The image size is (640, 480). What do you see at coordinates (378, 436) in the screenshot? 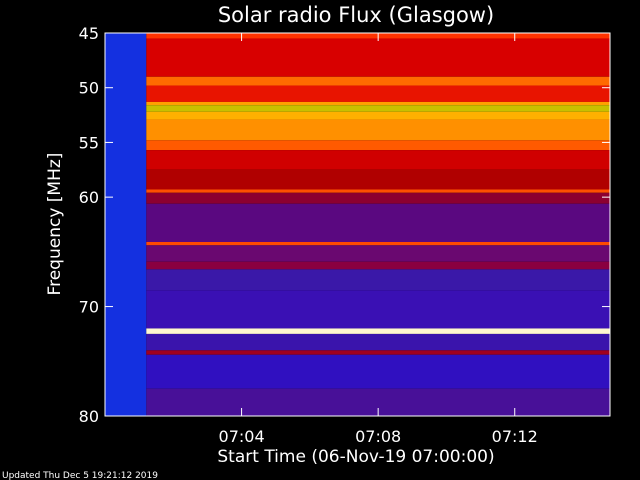
I see `x-tick-label: 07:08` at bounding box center [378, 436].